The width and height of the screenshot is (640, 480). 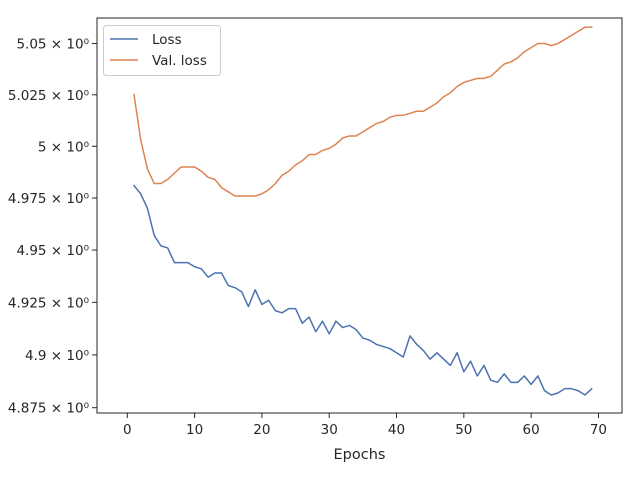 What do you see at coordinates (261, 430) in the screenshot?
I see `x-tick-label: 20` at bounding box center [261, 430].